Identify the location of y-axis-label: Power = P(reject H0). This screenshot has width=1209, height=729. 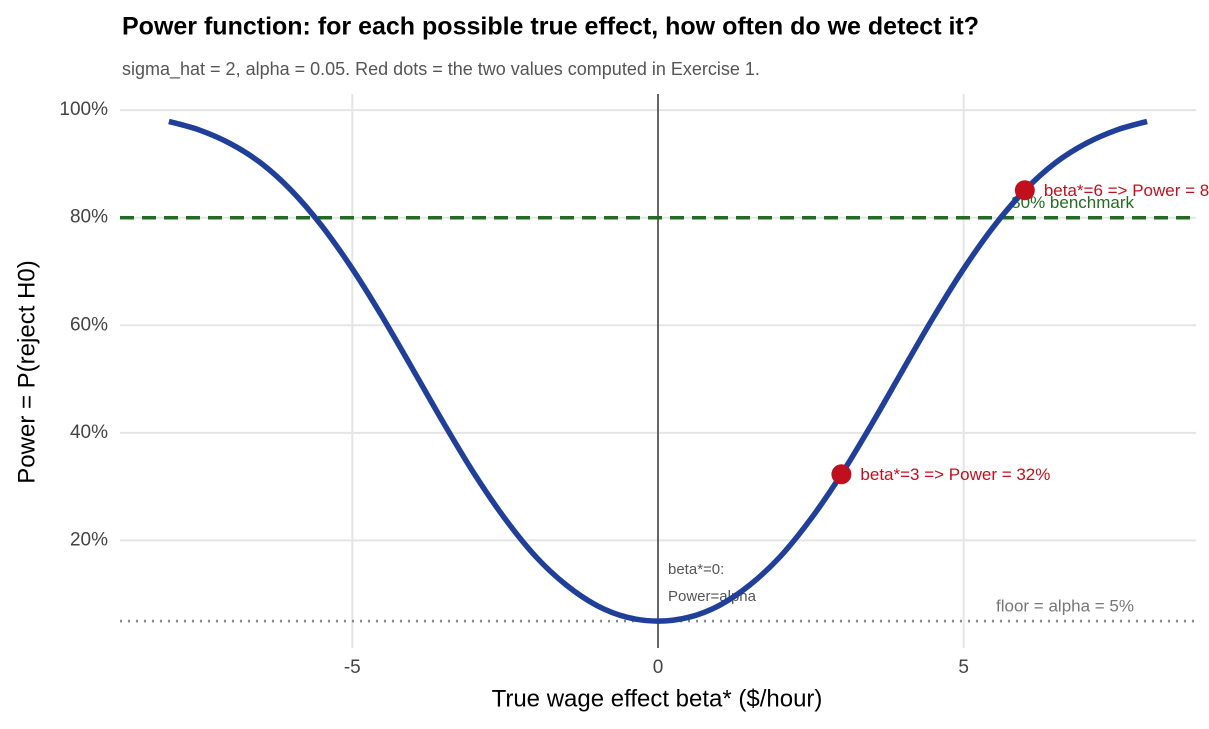
(26, 371).